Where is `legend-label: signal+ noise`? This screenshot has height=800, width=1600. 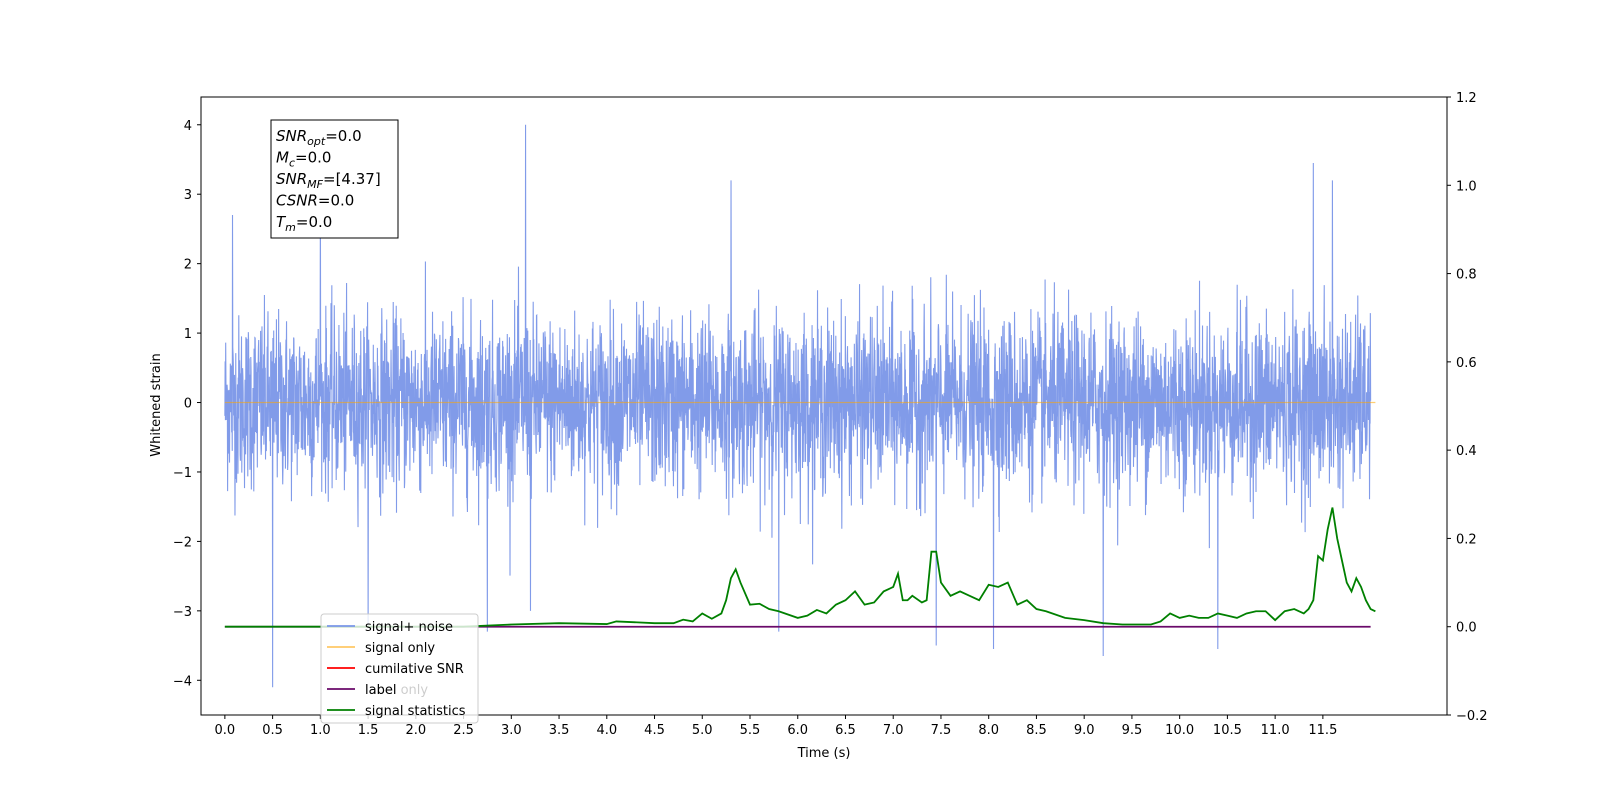 legend-label: signal+ noise is located at coordinates (409, 627).